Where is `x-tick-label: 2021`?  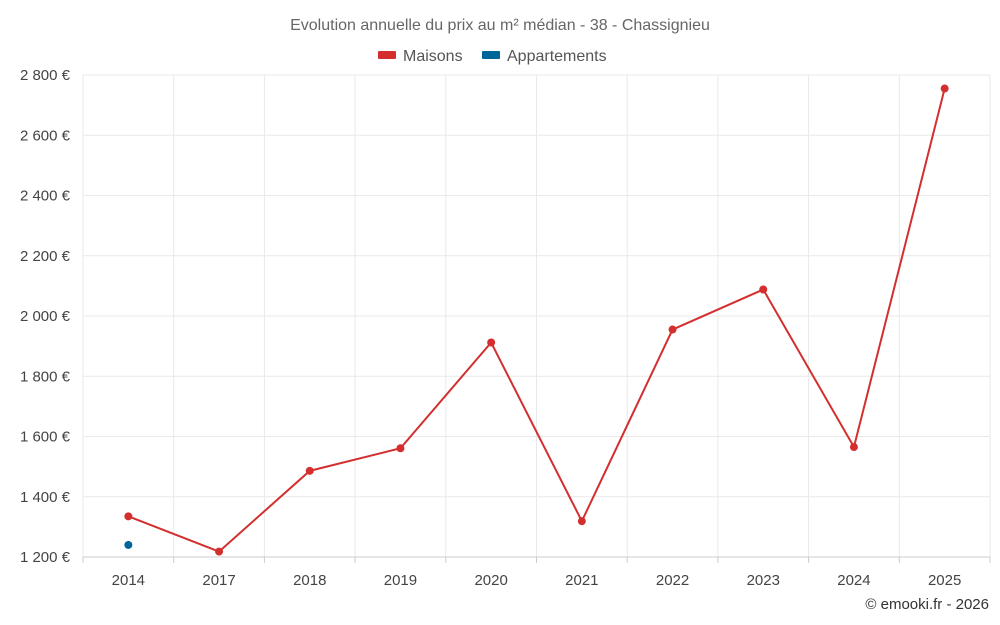 x-tick-label: 2021 is located at coordinates (581, 580).